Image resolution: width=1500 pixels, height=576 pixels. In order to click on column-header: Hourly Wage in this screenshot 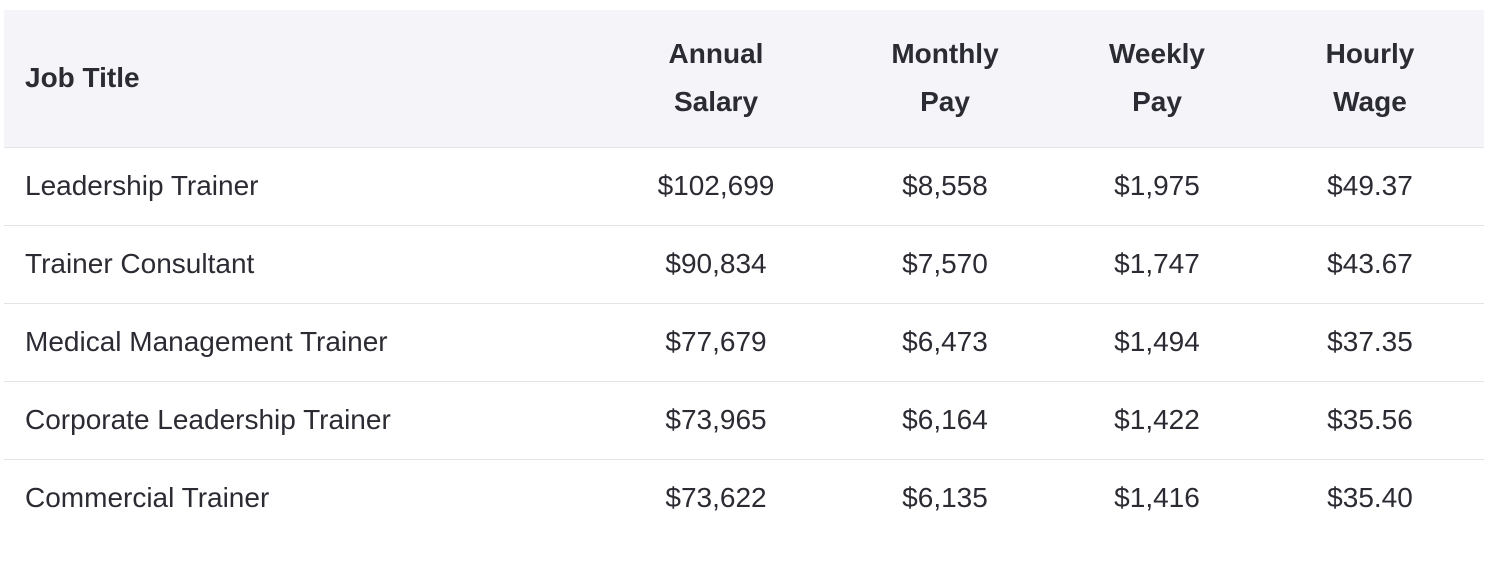, I will do `click(1370, 78)`.